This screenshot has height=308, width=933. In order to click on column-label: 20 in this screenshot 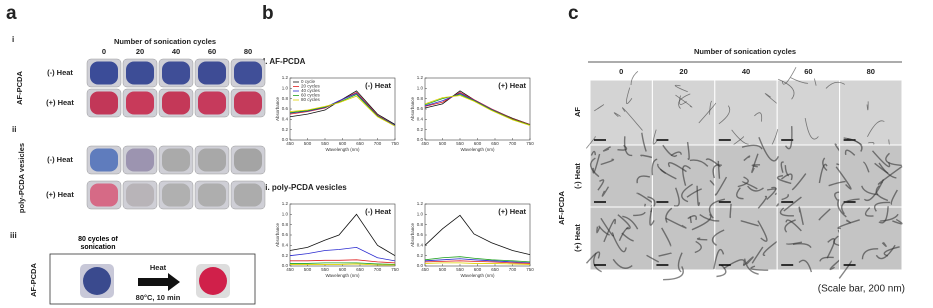, I will do `click(140, 51)`.